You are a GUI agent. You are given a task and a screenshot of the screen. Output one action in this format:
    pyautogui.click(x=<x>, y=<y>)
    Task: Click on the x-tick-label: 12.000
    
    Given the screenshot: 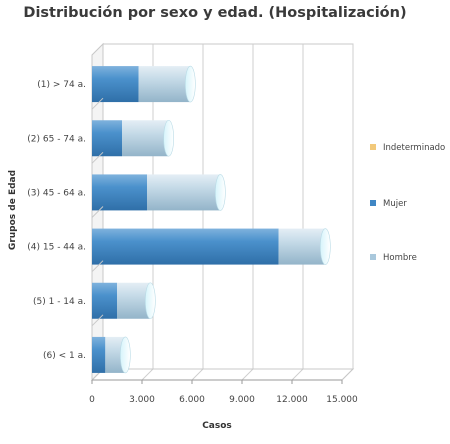 What is the action you would take?
    pyautogui.click(x=292, y=400)
    